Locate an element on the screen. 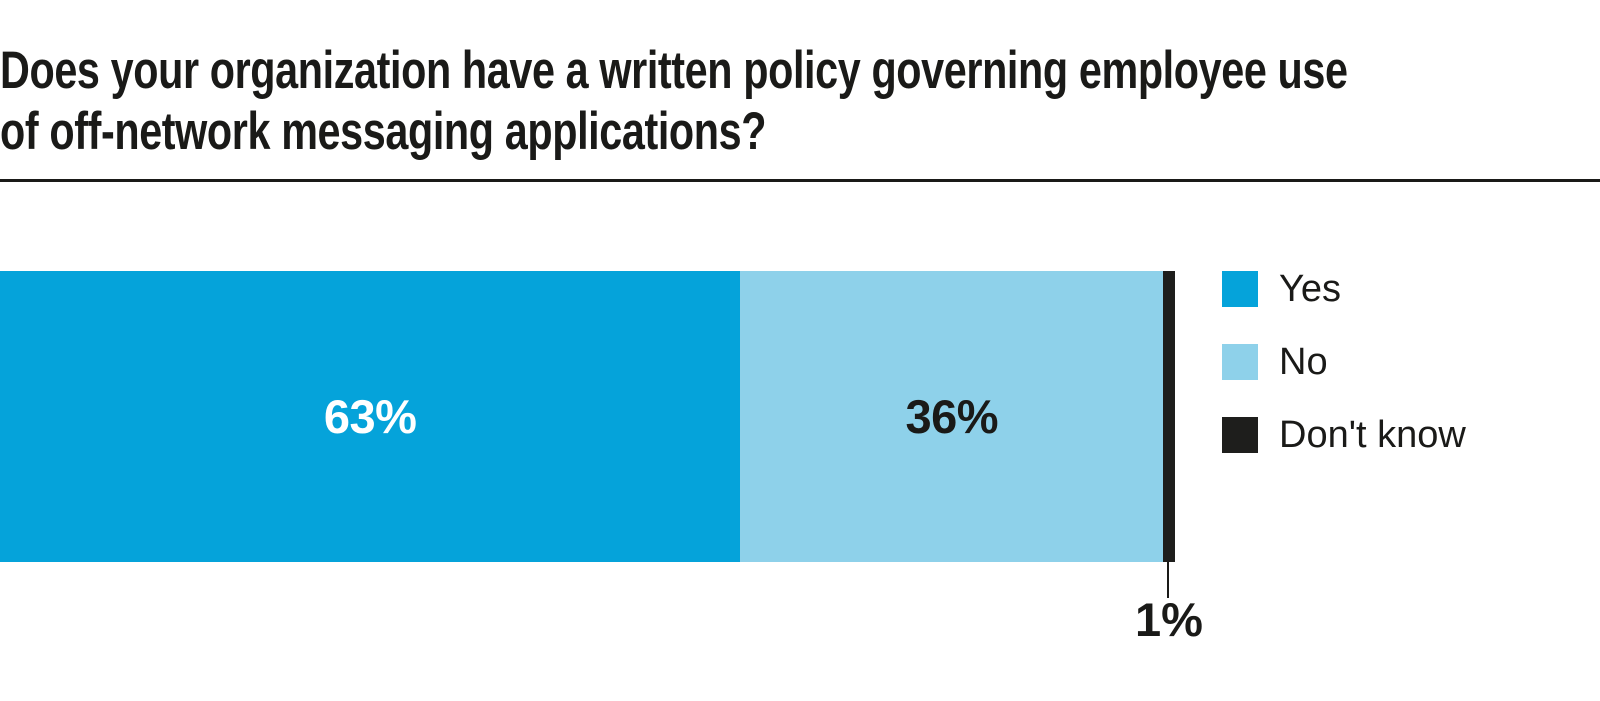 This screenshot has height=701, width=1600. legend-label-no: No is located at coordinates (1303, 362).